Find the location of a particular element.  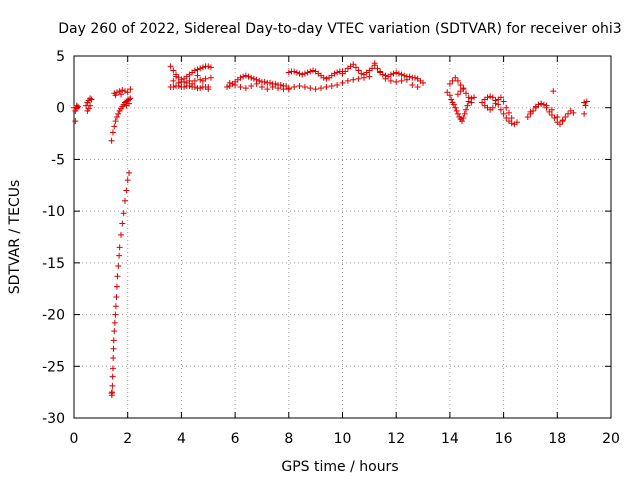

x-tick-label: 10 is located at coordinates (343, 439).